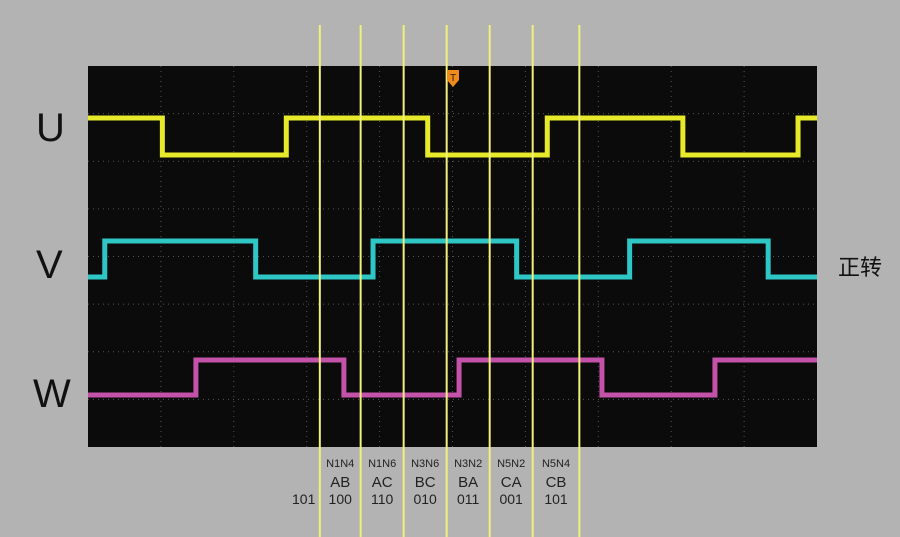 Image resolution: width=900 pixels, height=537 pixels. I want to click on interval-conducting: CA, so click(511, 482).